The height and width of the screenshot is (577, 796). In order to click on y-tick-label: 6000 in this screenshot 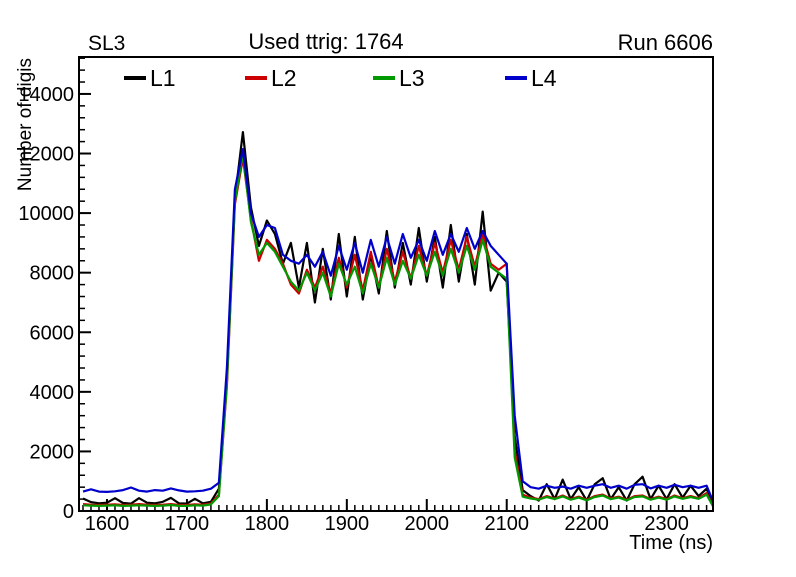, I will do `click(52, 333)`.